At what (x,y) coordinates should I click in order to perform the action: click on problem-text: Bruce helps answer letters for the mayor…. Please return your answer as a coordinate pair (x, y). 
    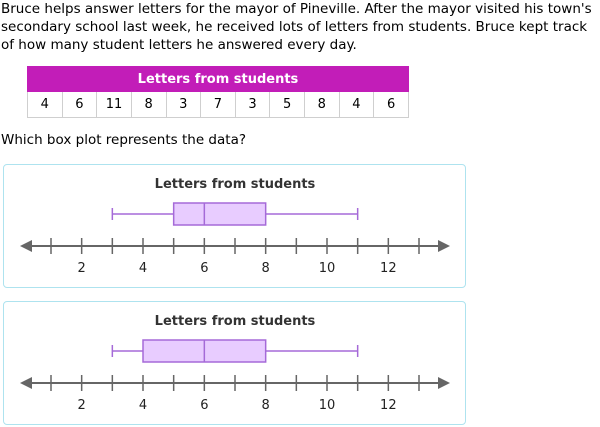
    Looking at the image, I should click on (296, 27).